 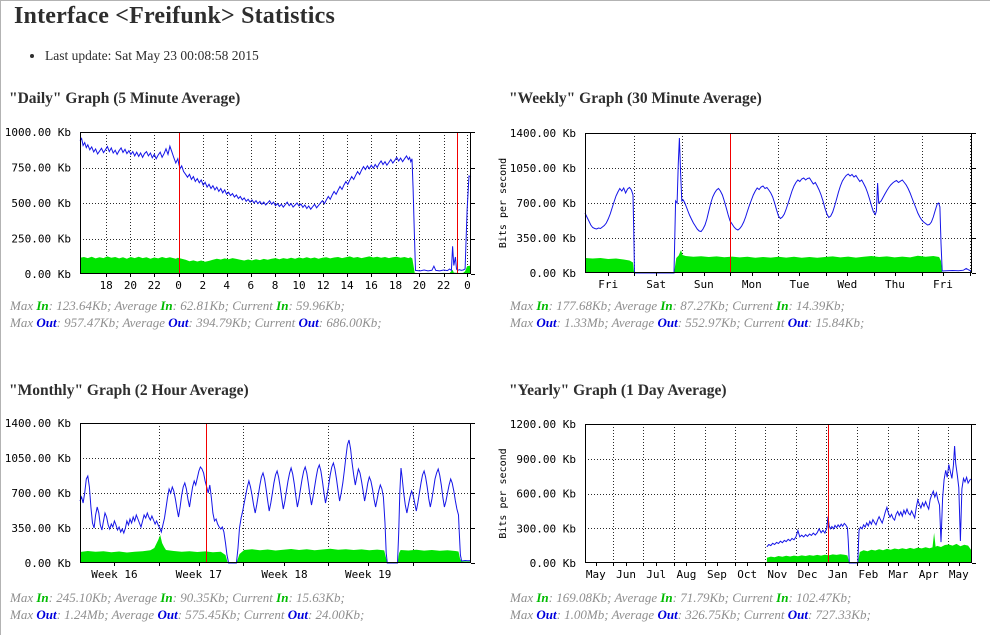 What do you see at coordinates (546, 528) in the screenshot?
I see `svg-text: 300.00 Kb` at bounding box center [546, 528].